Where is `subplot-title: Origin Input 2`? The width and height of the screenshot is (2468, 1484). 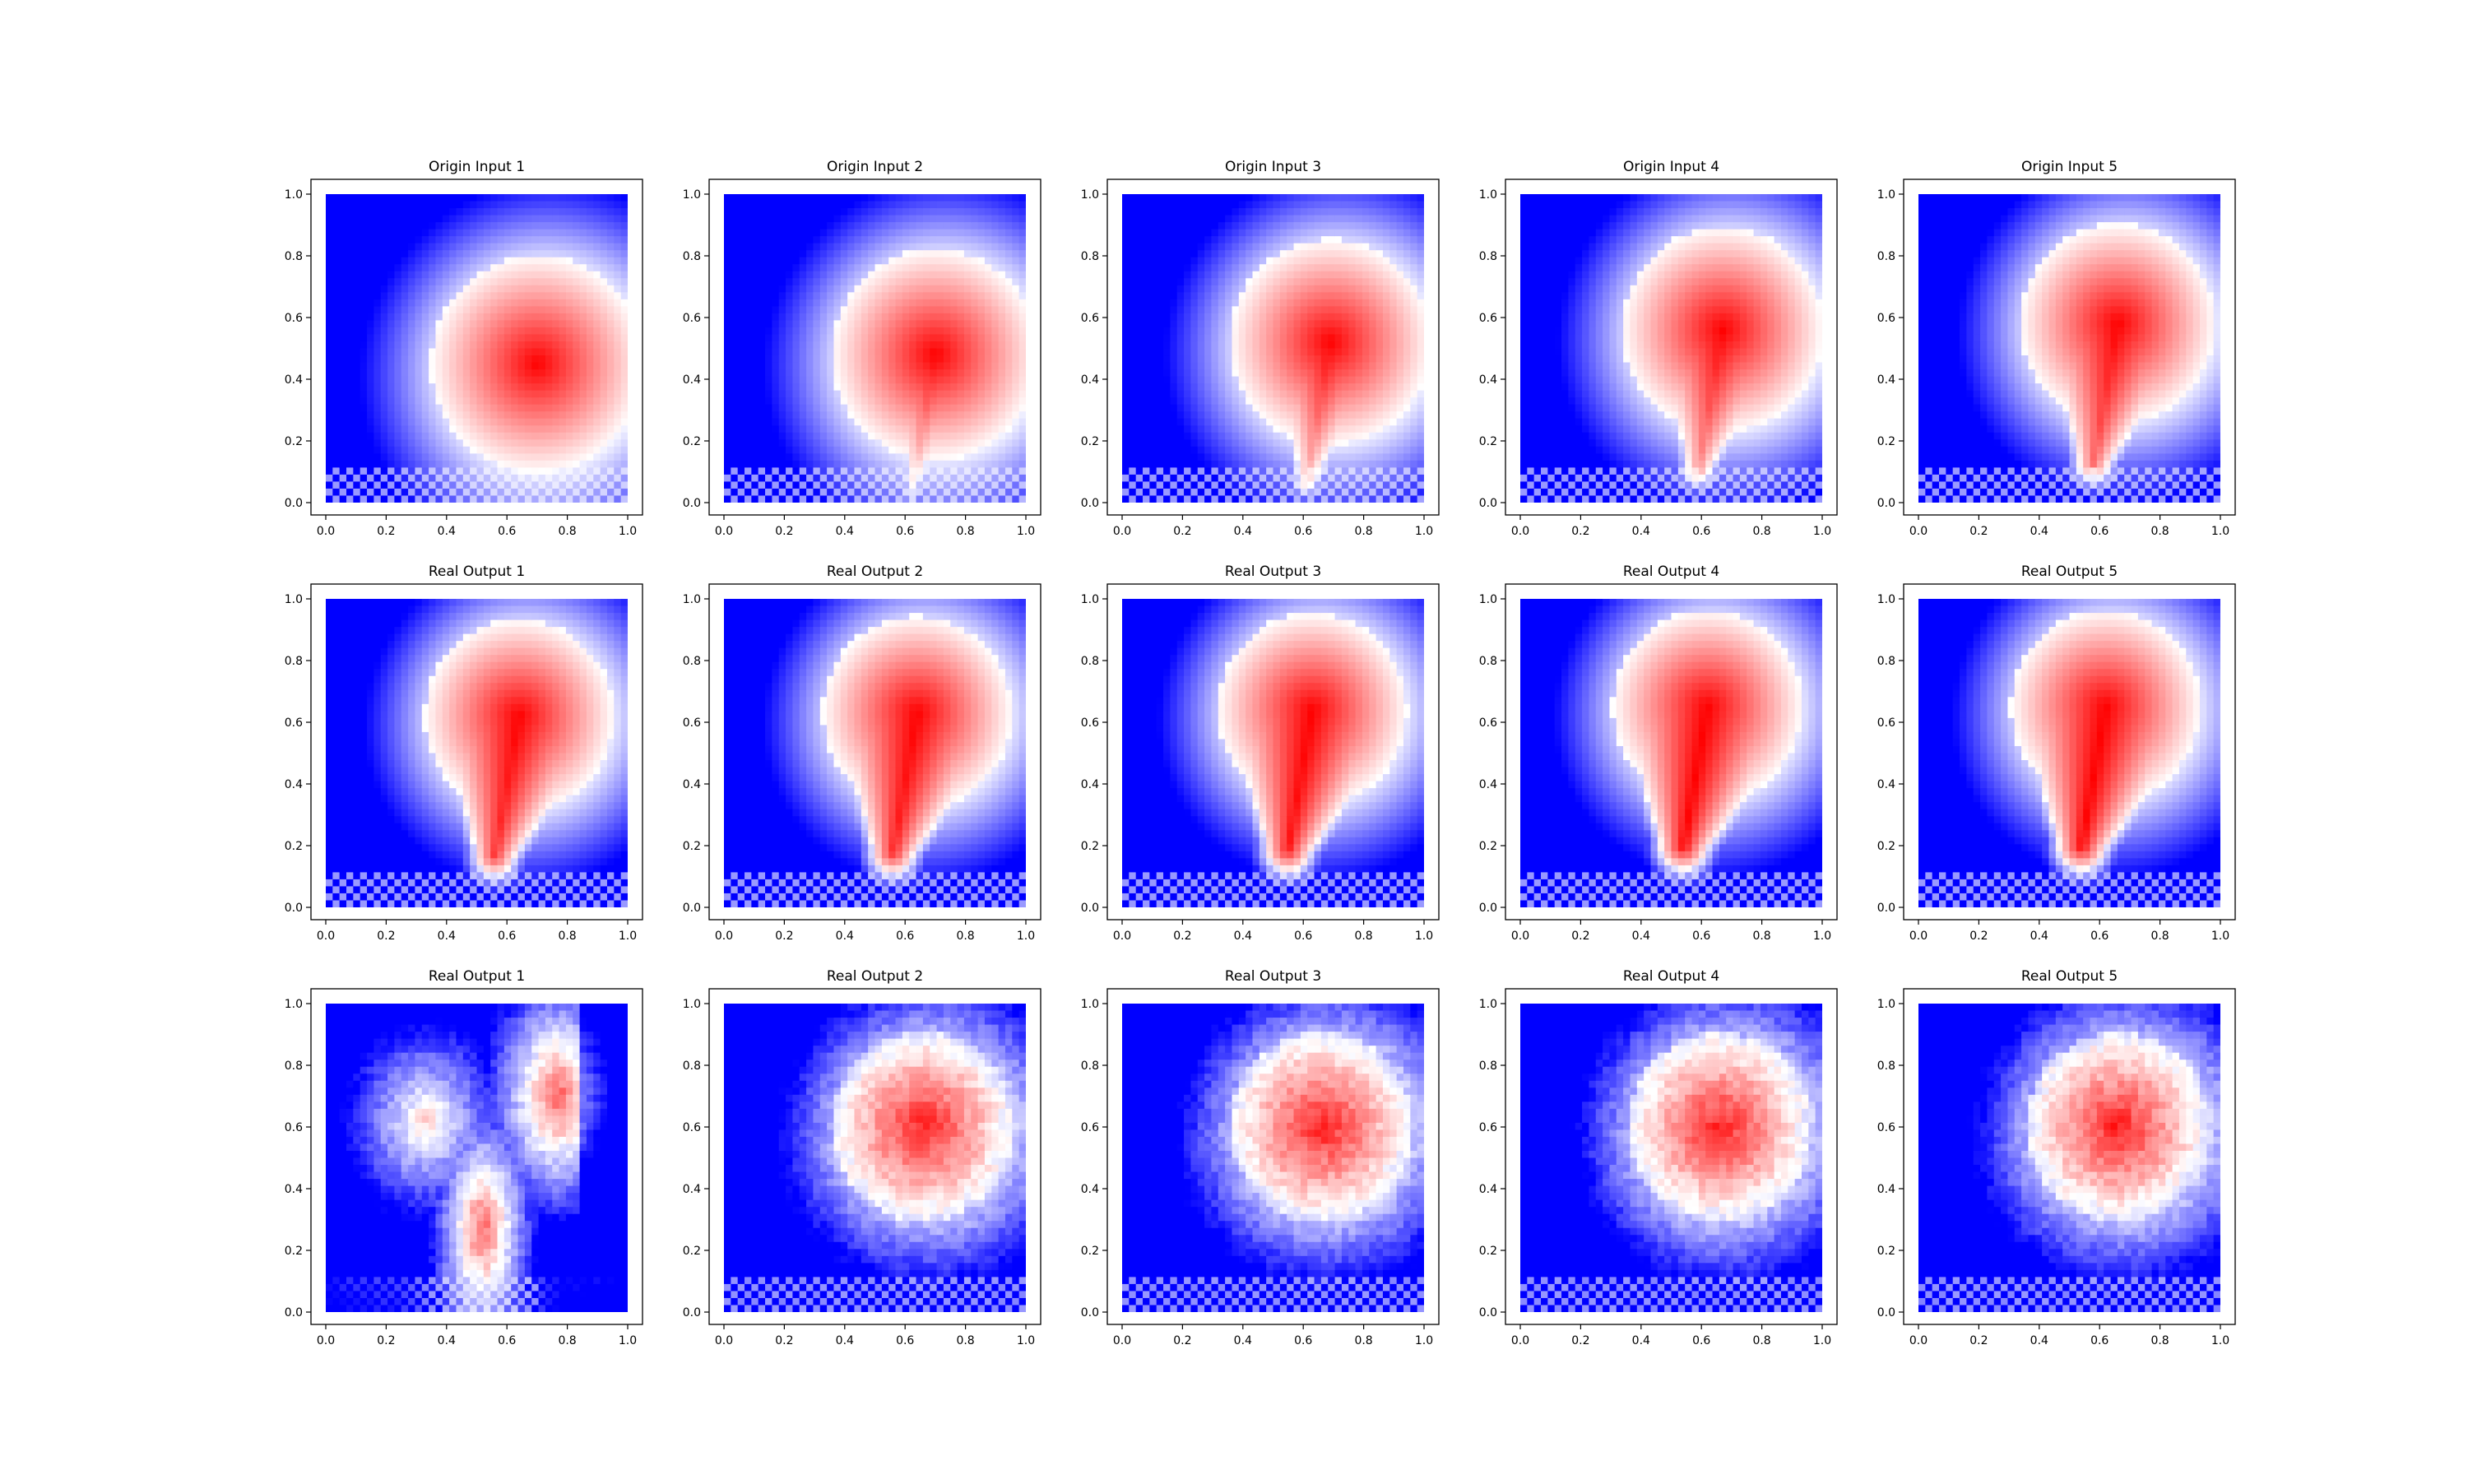
subplot-title: Origin Input 2 is located at coordinates (875, 167).